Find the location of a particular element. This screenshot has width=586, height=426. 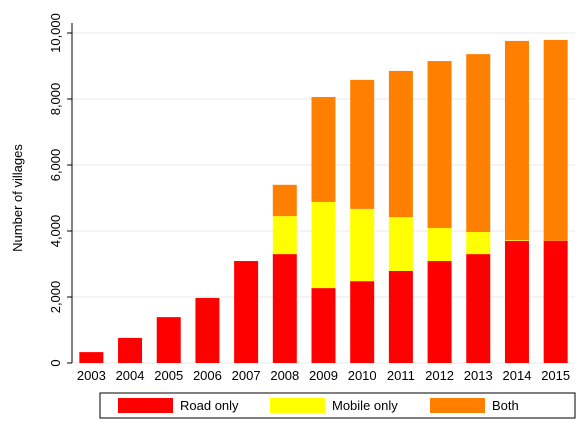

y-tick-label: 6,000 is located at coordinates (55, 165).